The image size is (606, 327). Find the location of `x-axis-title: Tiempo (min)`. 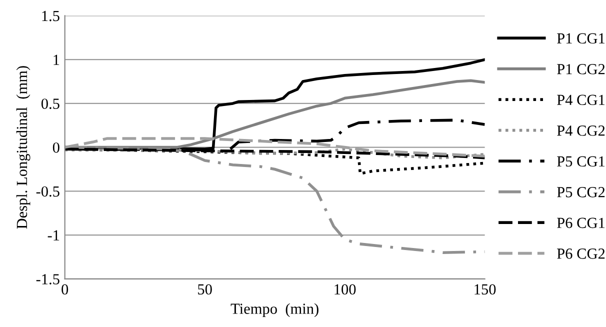

x-axis-title: Tiempo (min) is located at coordinates (274, 310).